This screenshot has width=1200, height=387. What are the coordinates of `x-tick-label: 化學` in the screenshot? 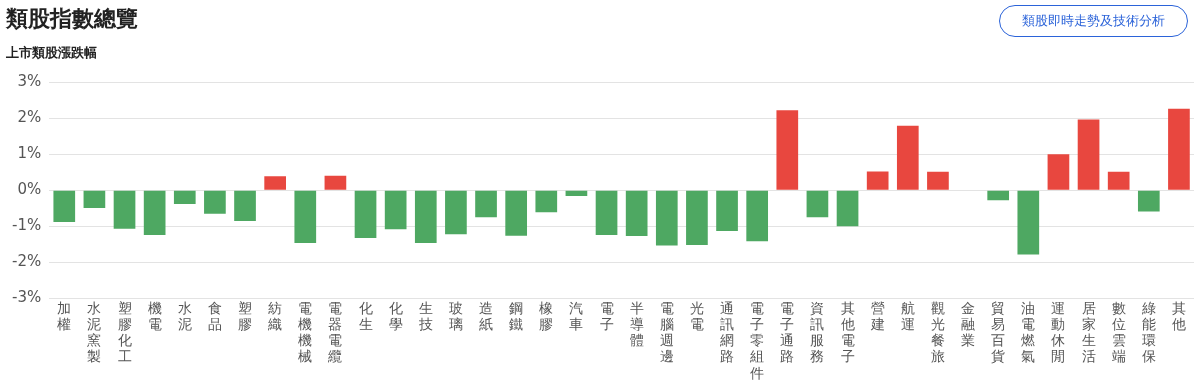 It's located at (395, 316).